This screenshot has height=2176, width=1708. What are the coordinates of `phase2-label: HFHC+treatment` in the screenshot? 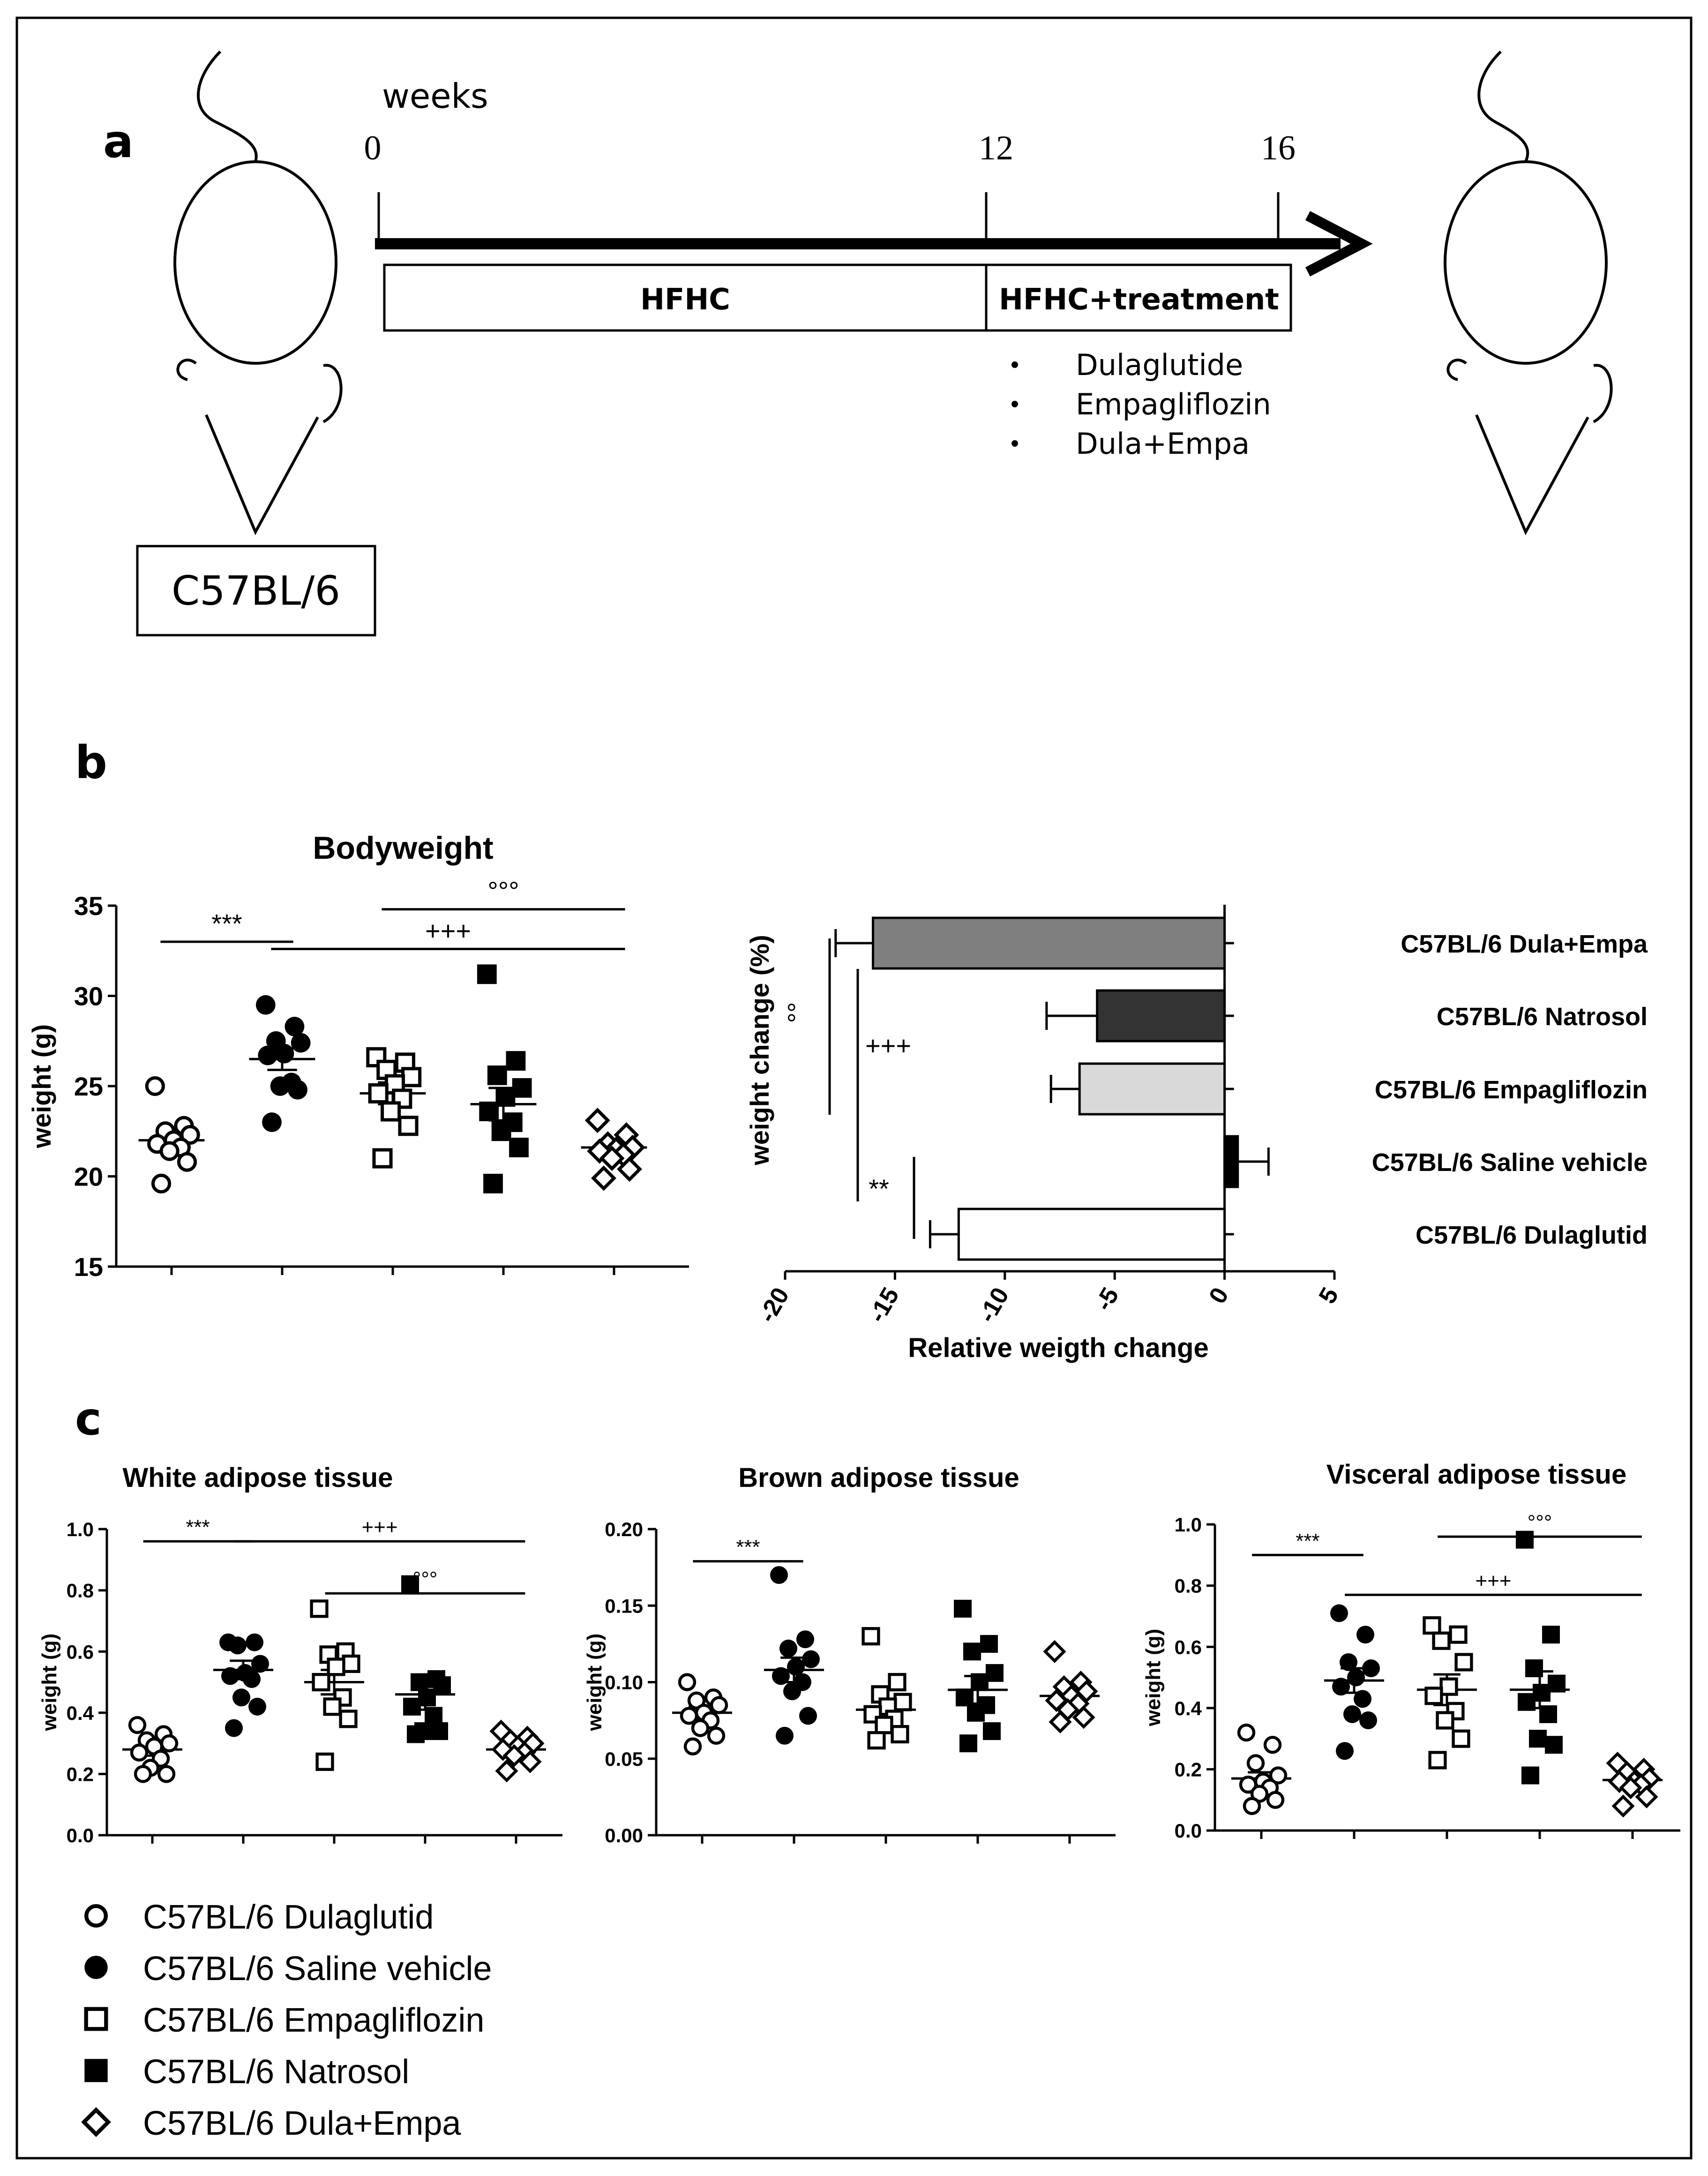 It's located at (1139, 299).